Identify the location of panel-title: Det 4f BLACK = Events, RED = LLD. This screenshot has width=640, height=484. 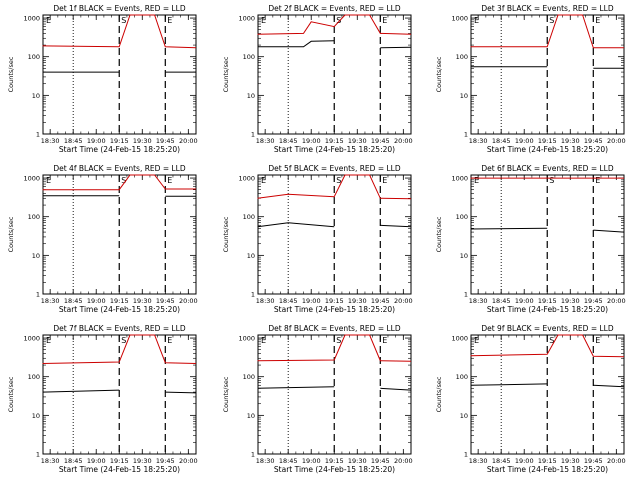
(119, 168).